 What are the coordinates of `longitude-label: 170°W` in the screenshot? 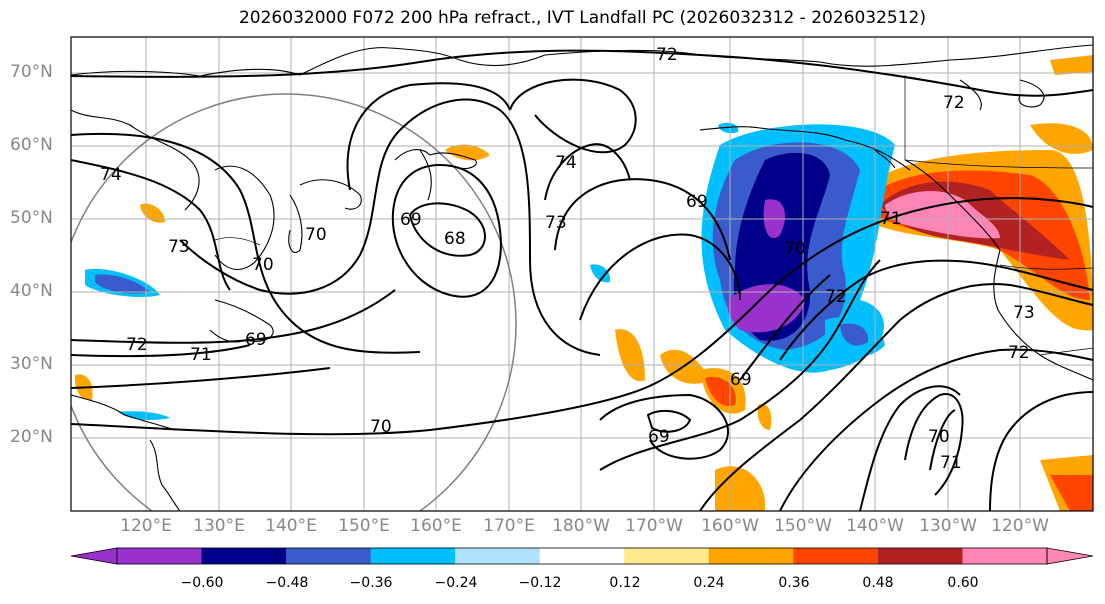 It's located at (654, 526).